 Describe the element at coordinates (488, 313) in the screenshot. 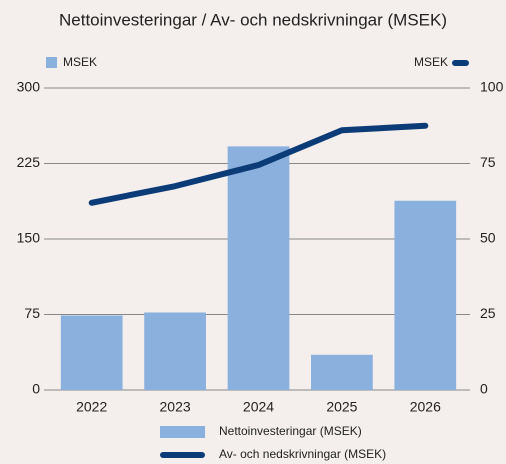

I see `y2-tick-label: 25` at that location.